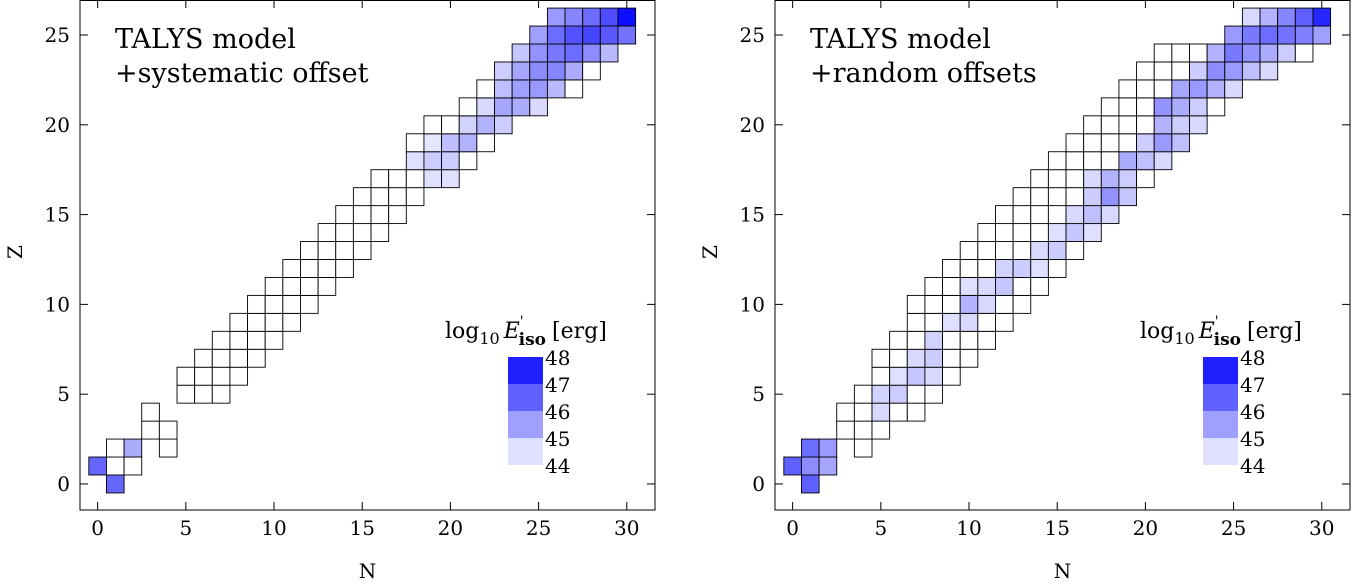 The width and height of the screenshot is (1370, 588). Describe the element at coordinates (1063, 571) in the screenshot. I see `x-axis-label: N` at that location.